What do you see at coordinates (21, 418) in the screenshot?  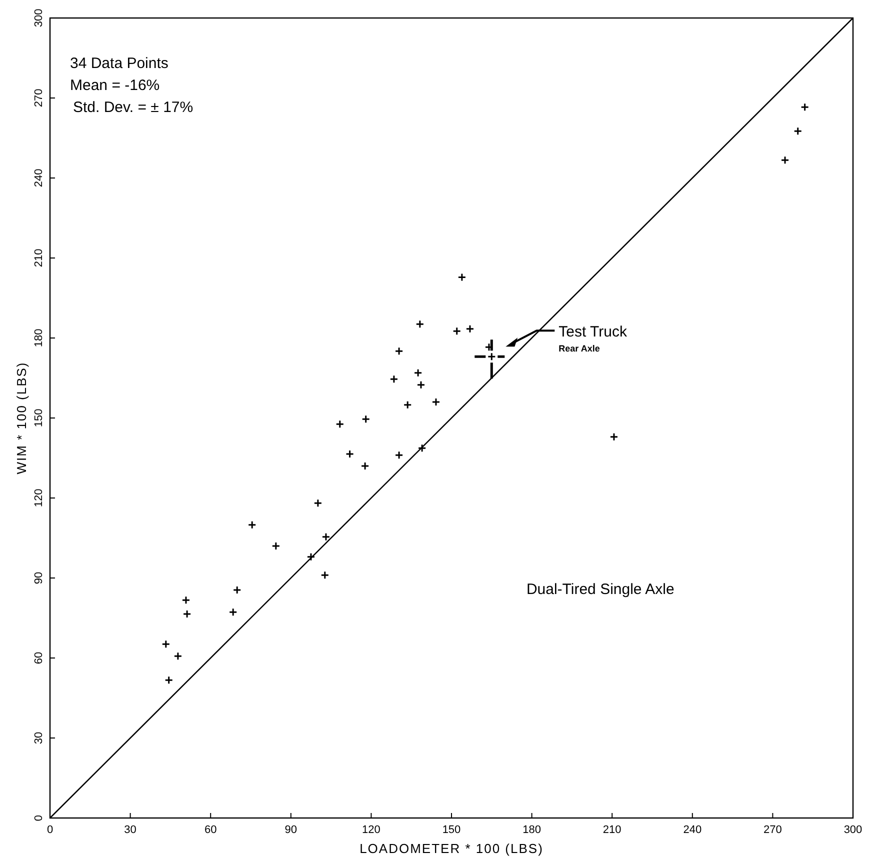 I see `y-axis-title: WIM * 100 (LBS)` at bounding box center [21, 418].